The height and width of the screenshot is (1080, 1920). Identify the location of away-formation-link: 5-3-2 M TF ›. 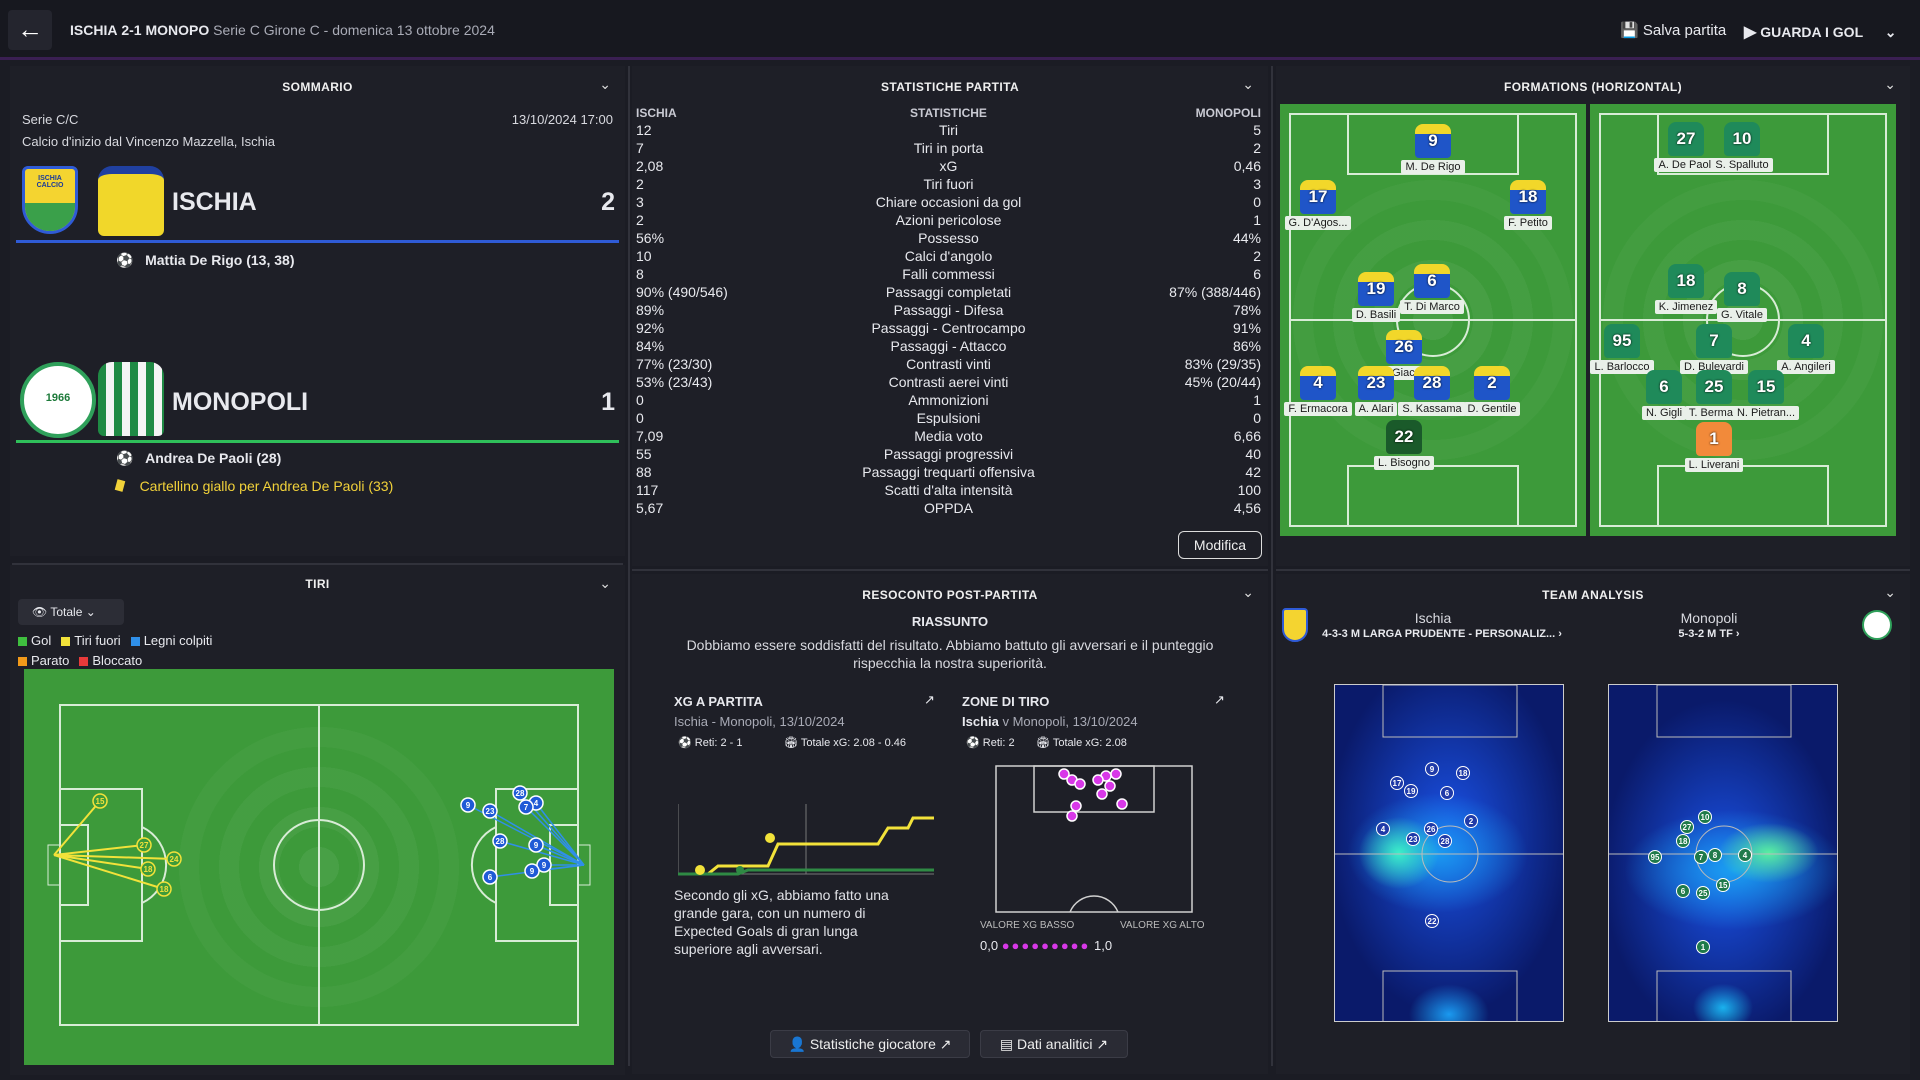
(1709, 634).